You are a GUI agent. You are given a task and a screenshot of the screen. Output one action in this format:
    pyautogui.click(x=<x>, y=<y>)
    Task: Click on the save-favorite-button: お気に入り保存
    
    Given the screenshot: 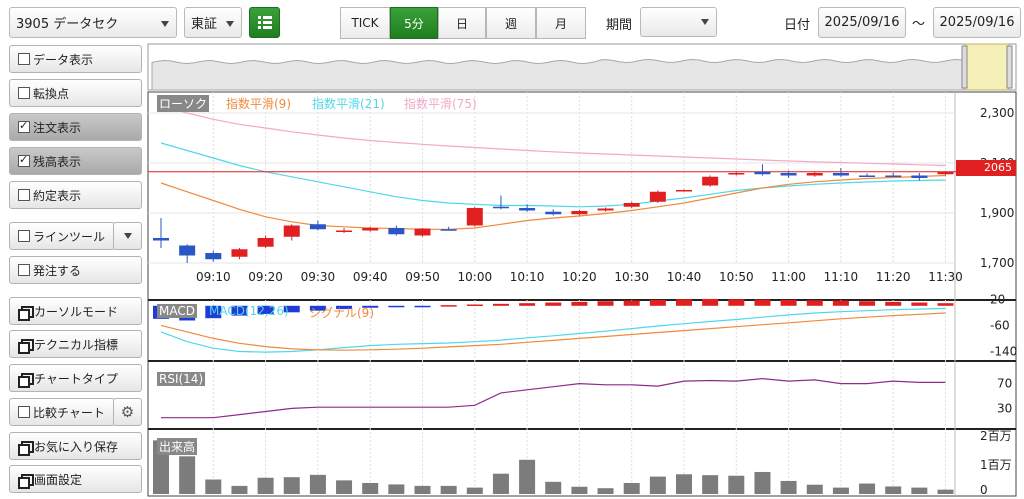 What is the action you would take?
    pyautogui.click(x=75, y=446)
    